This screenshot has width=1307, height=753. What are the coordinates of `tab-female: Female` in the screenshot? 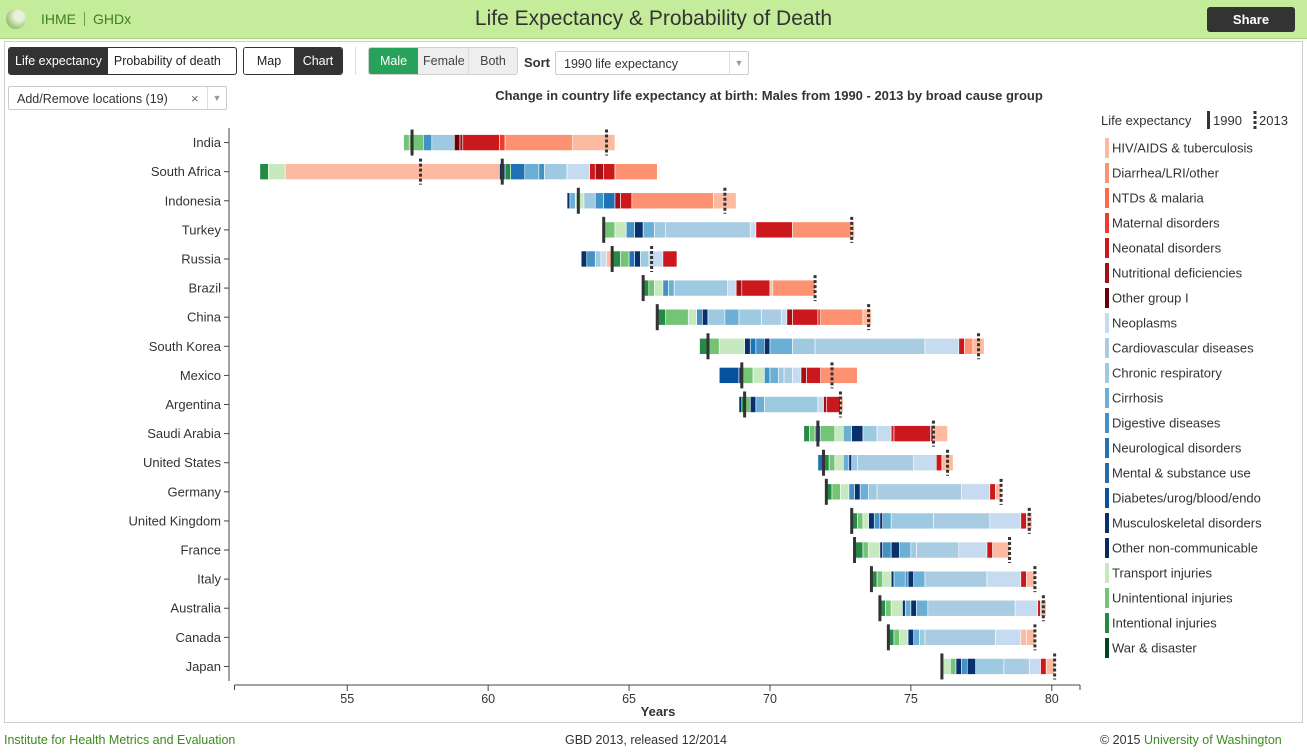 It's located at (443, 61).